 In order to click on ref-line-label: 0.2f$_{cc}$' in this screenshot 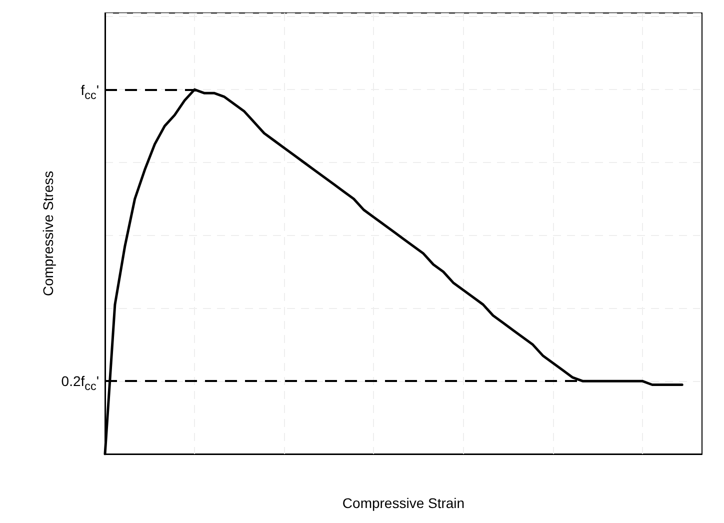, I will do `click(80, 382)`.